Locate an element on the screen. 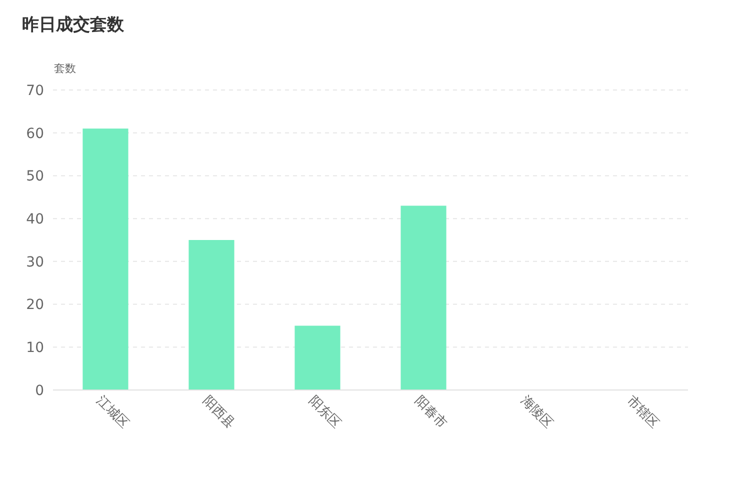 This screenshot has height=477, width=735. y-tick-label: 30 is located at coordinates (35, 262).